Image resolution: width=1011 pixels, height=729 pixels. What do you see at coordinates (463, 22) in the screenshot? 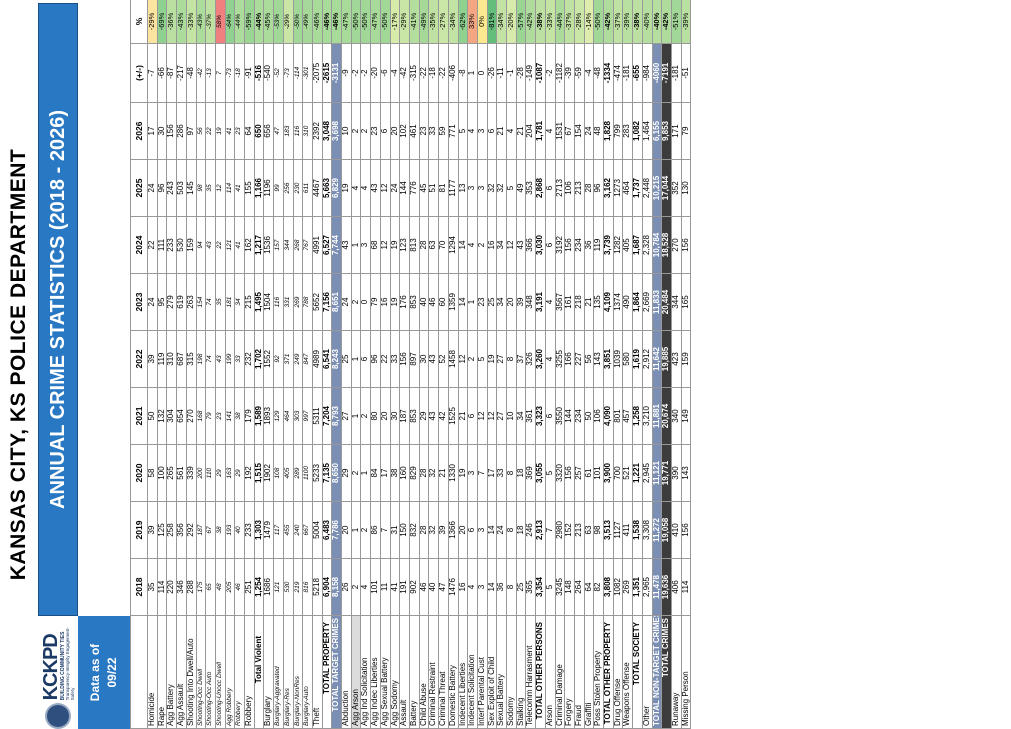
I see `percent-change-cell: -62%` at bounding box center [463, 22].